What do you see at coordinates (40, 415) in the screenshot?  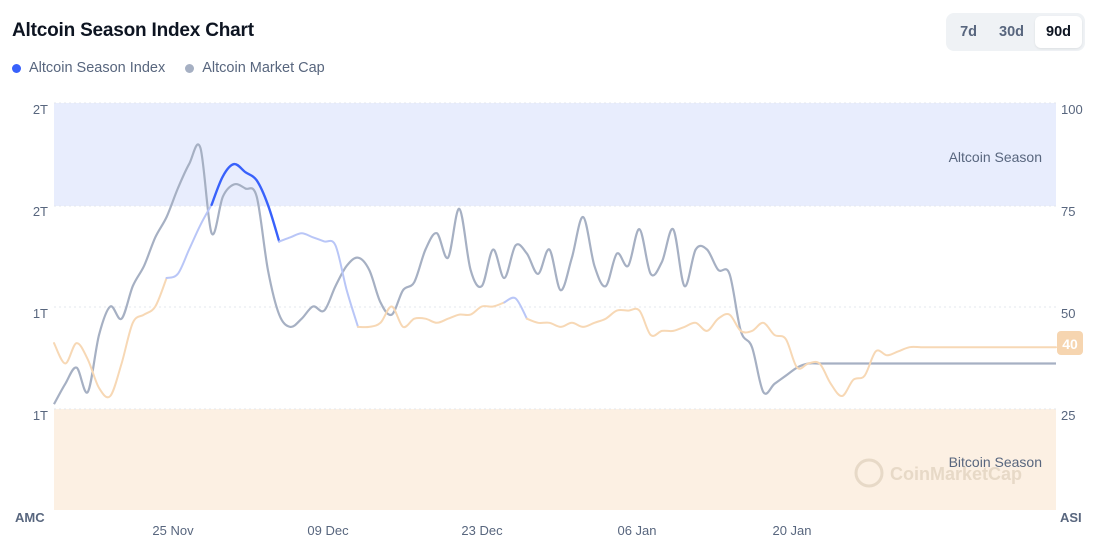 I see `left-tick-4: 1T` at bounding box center [40, 415].